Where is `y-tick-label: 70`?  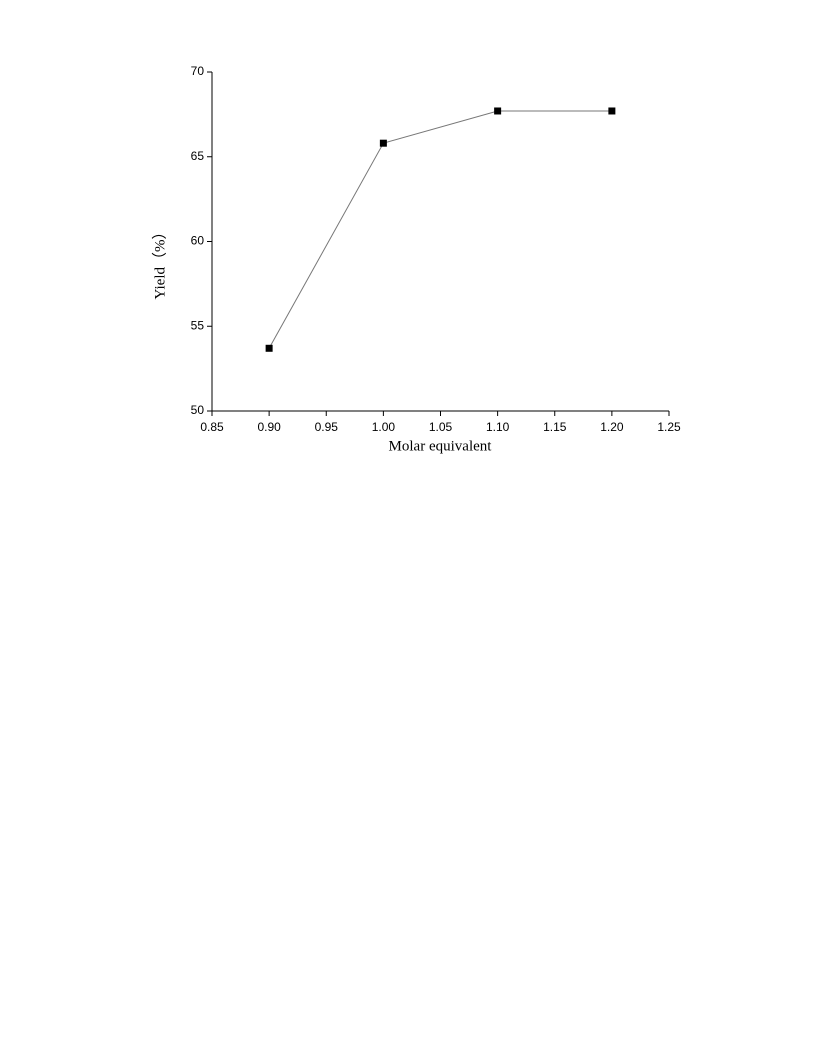
y-tick-label: 70 is located at coordinates (198, 71).